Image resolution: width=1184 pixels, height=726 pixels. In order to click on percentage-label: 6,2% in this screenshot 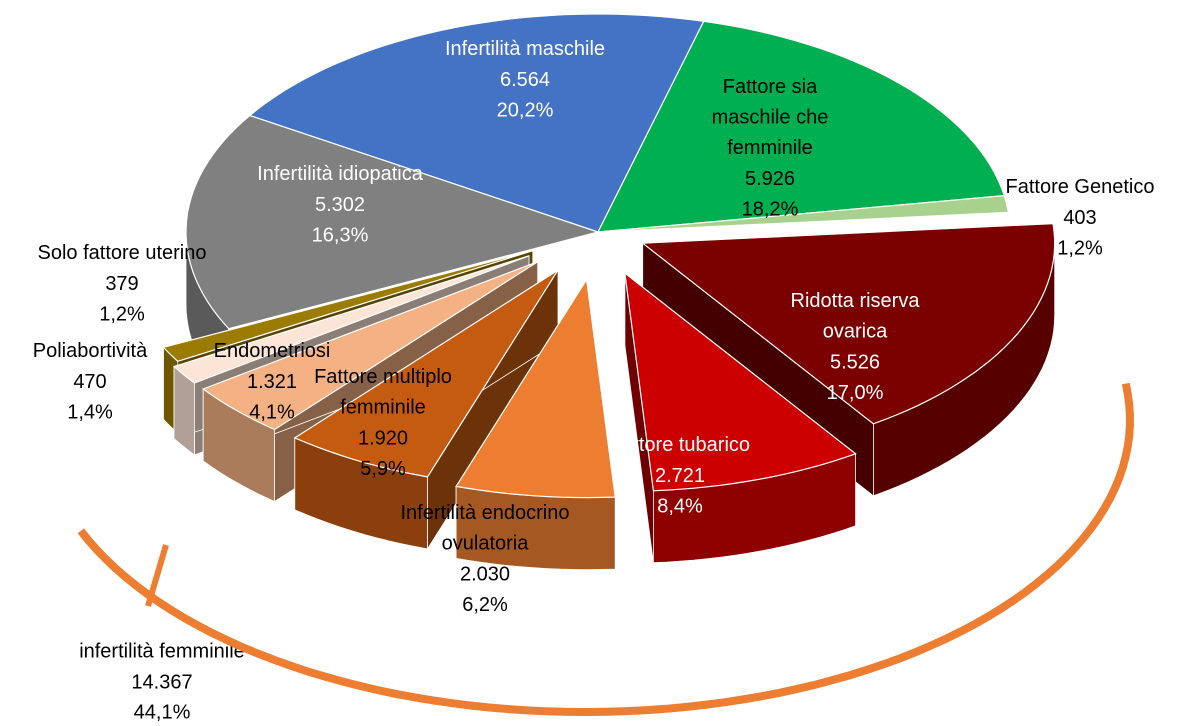, I will do `click(485, 605)`.